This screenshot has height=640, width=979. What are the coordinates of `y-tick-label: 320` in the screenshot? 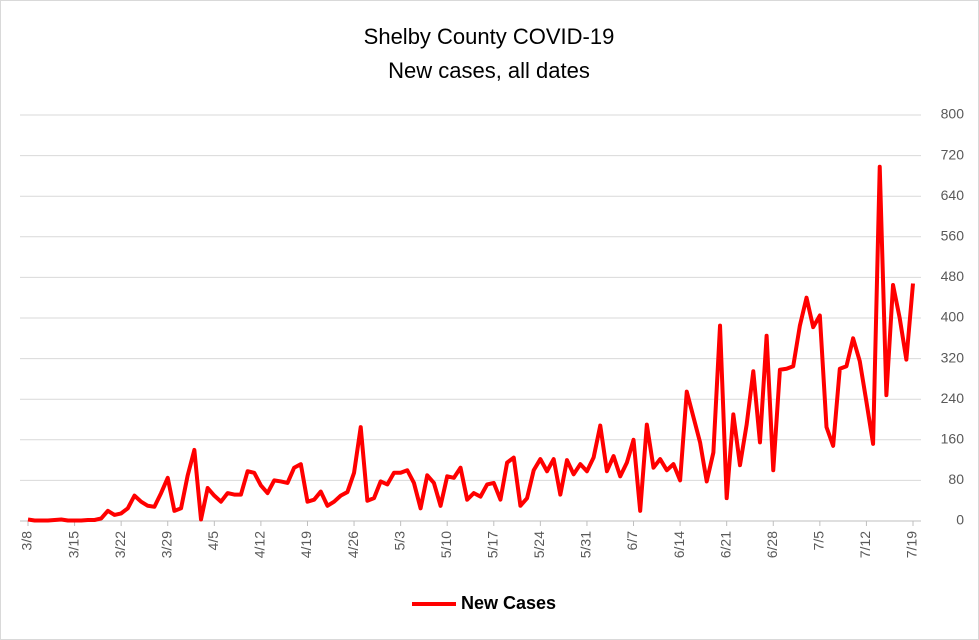 It's located at (953, 357).